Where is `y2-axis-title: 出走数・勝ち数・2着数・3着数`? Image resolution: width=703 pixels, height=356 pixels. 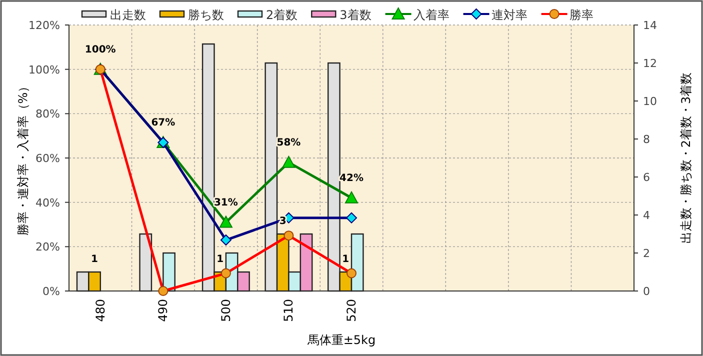 y2-axis-title: 出走数・勝ち数・2着数・3着数 is located at coordinates (686, 158).